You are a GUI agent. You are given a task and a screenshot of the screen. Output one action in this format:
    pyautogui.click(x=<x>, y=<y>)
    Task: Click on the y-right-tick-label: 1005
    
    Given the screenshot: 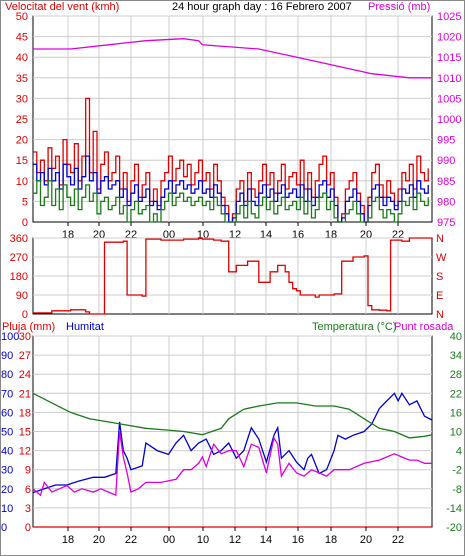 What is the action you would take?
    pyautogui.click(x=449, y=99)
    